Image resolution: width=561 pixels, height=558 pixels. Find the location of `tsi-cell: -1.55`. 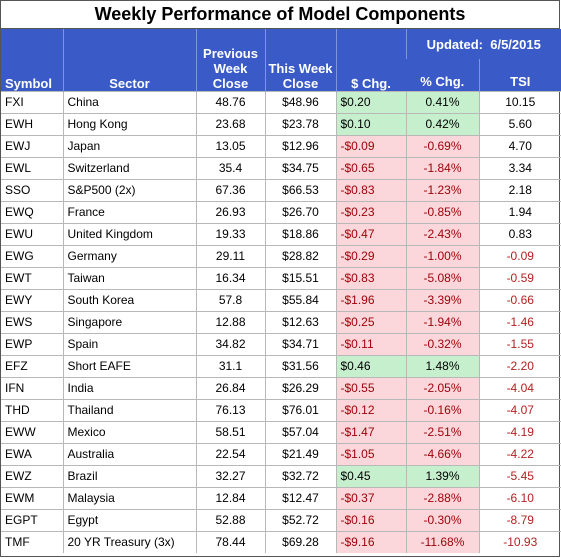

tsi-cell: -1.55 is located at coordinates (519, 344).